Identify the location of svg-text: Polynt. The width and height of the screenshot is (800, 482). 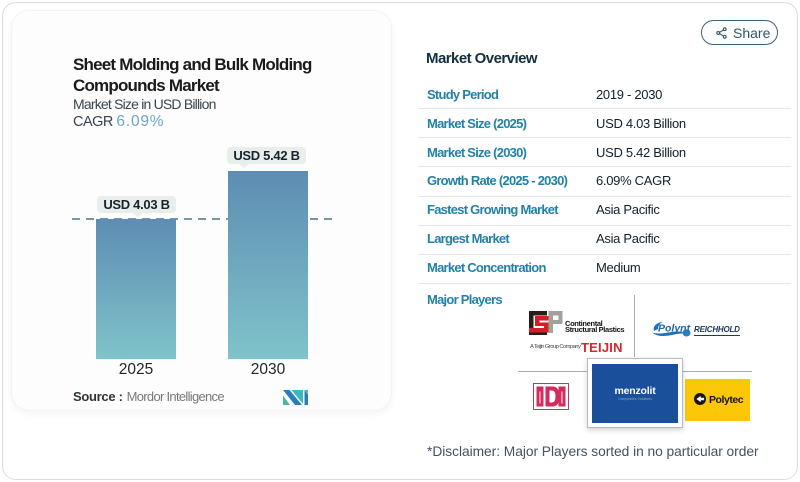
(674, 329).